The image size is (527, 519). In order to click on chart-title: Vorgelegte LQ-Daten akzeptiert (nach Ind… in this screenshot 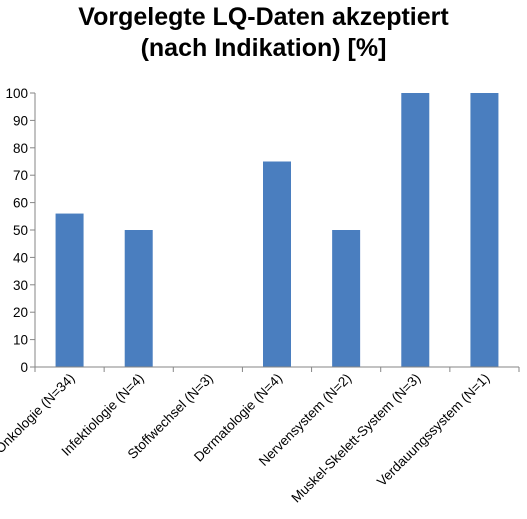, I will do `click(263, 33)`.